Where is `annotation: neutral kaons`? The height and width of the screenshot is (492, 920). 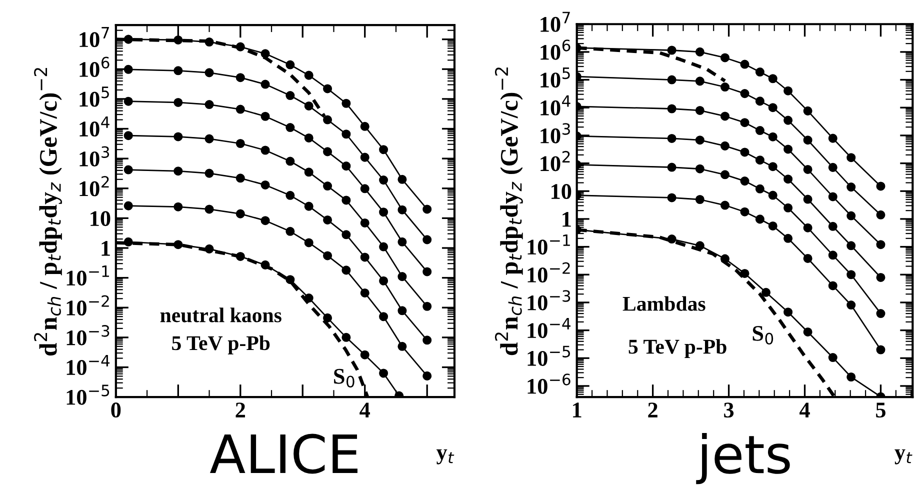 annotation: neutral kaons is located at coordinates (221, 315).